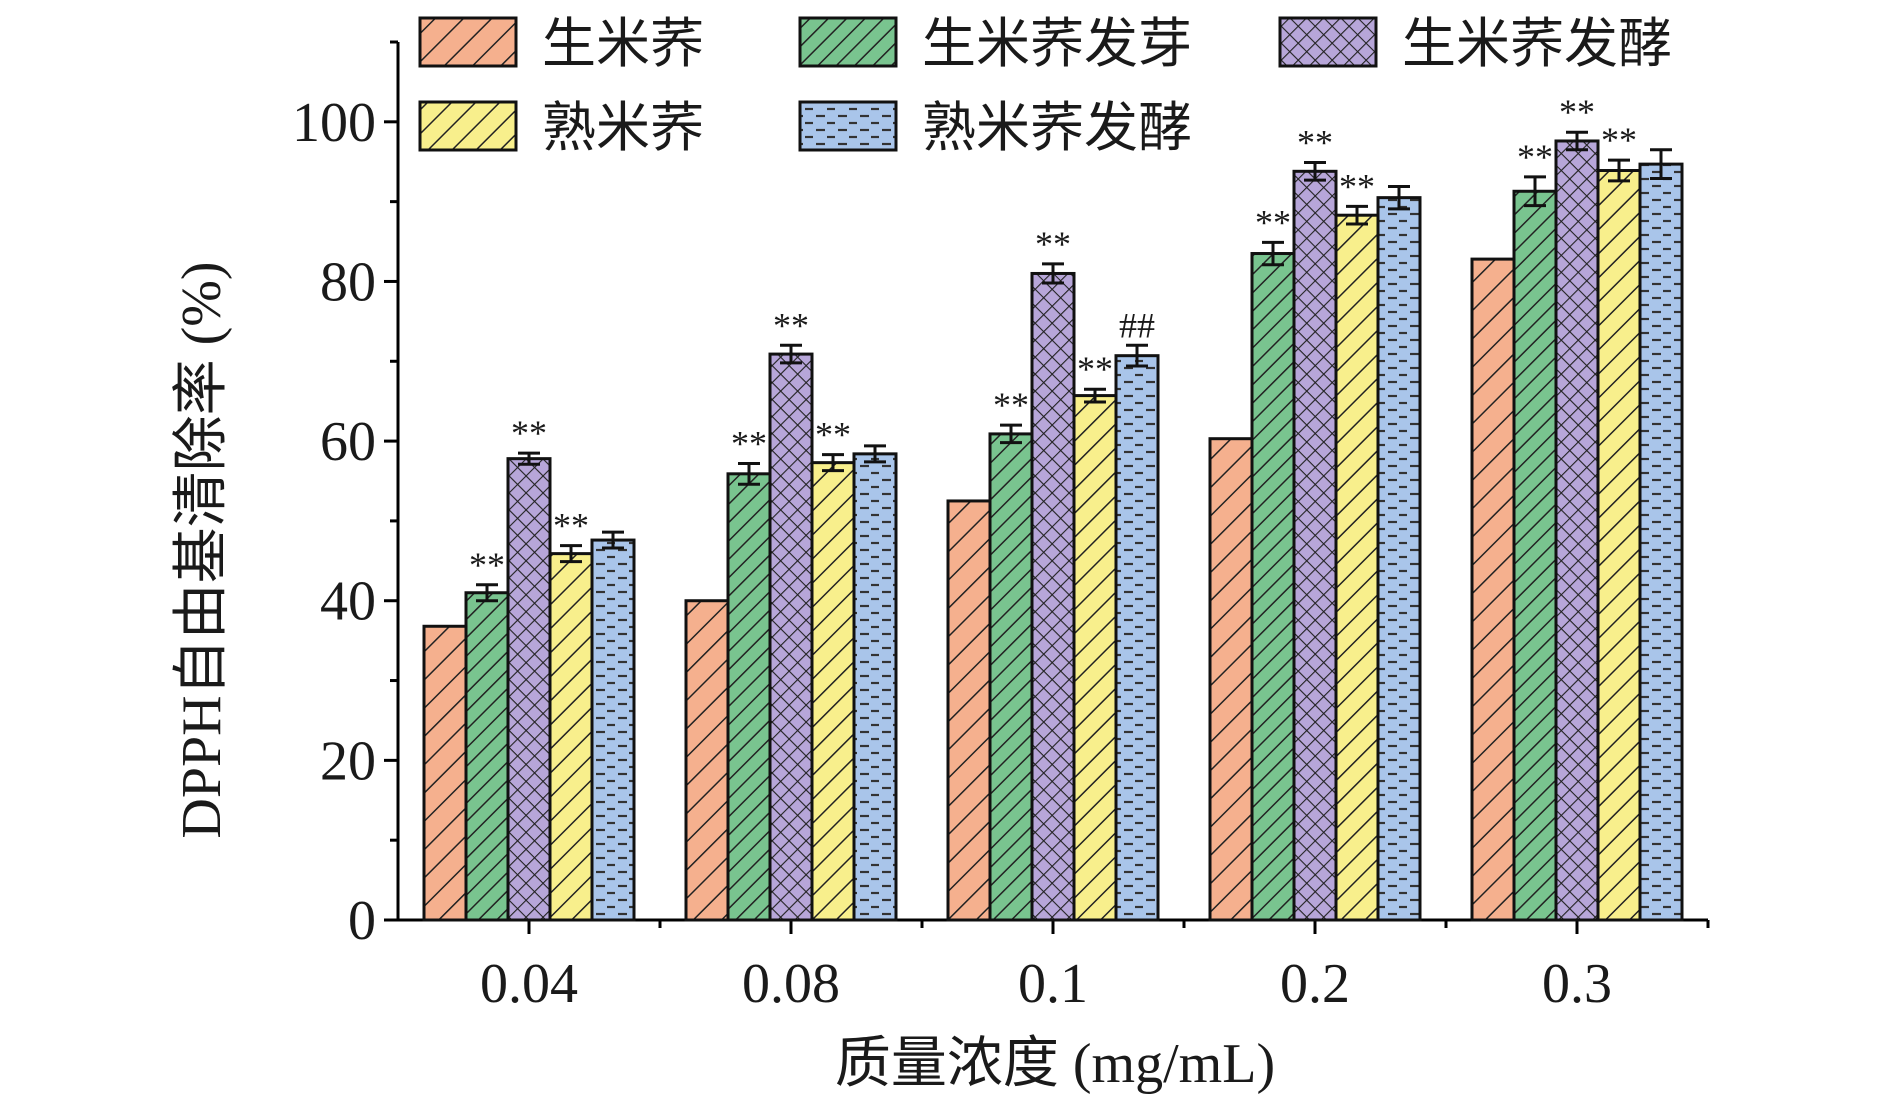 The width and height of the screenshot is (1890, 1103). Describe the element at coordinates (1137, 325) in the screenshot. I see `significance-label: ##` at that location.